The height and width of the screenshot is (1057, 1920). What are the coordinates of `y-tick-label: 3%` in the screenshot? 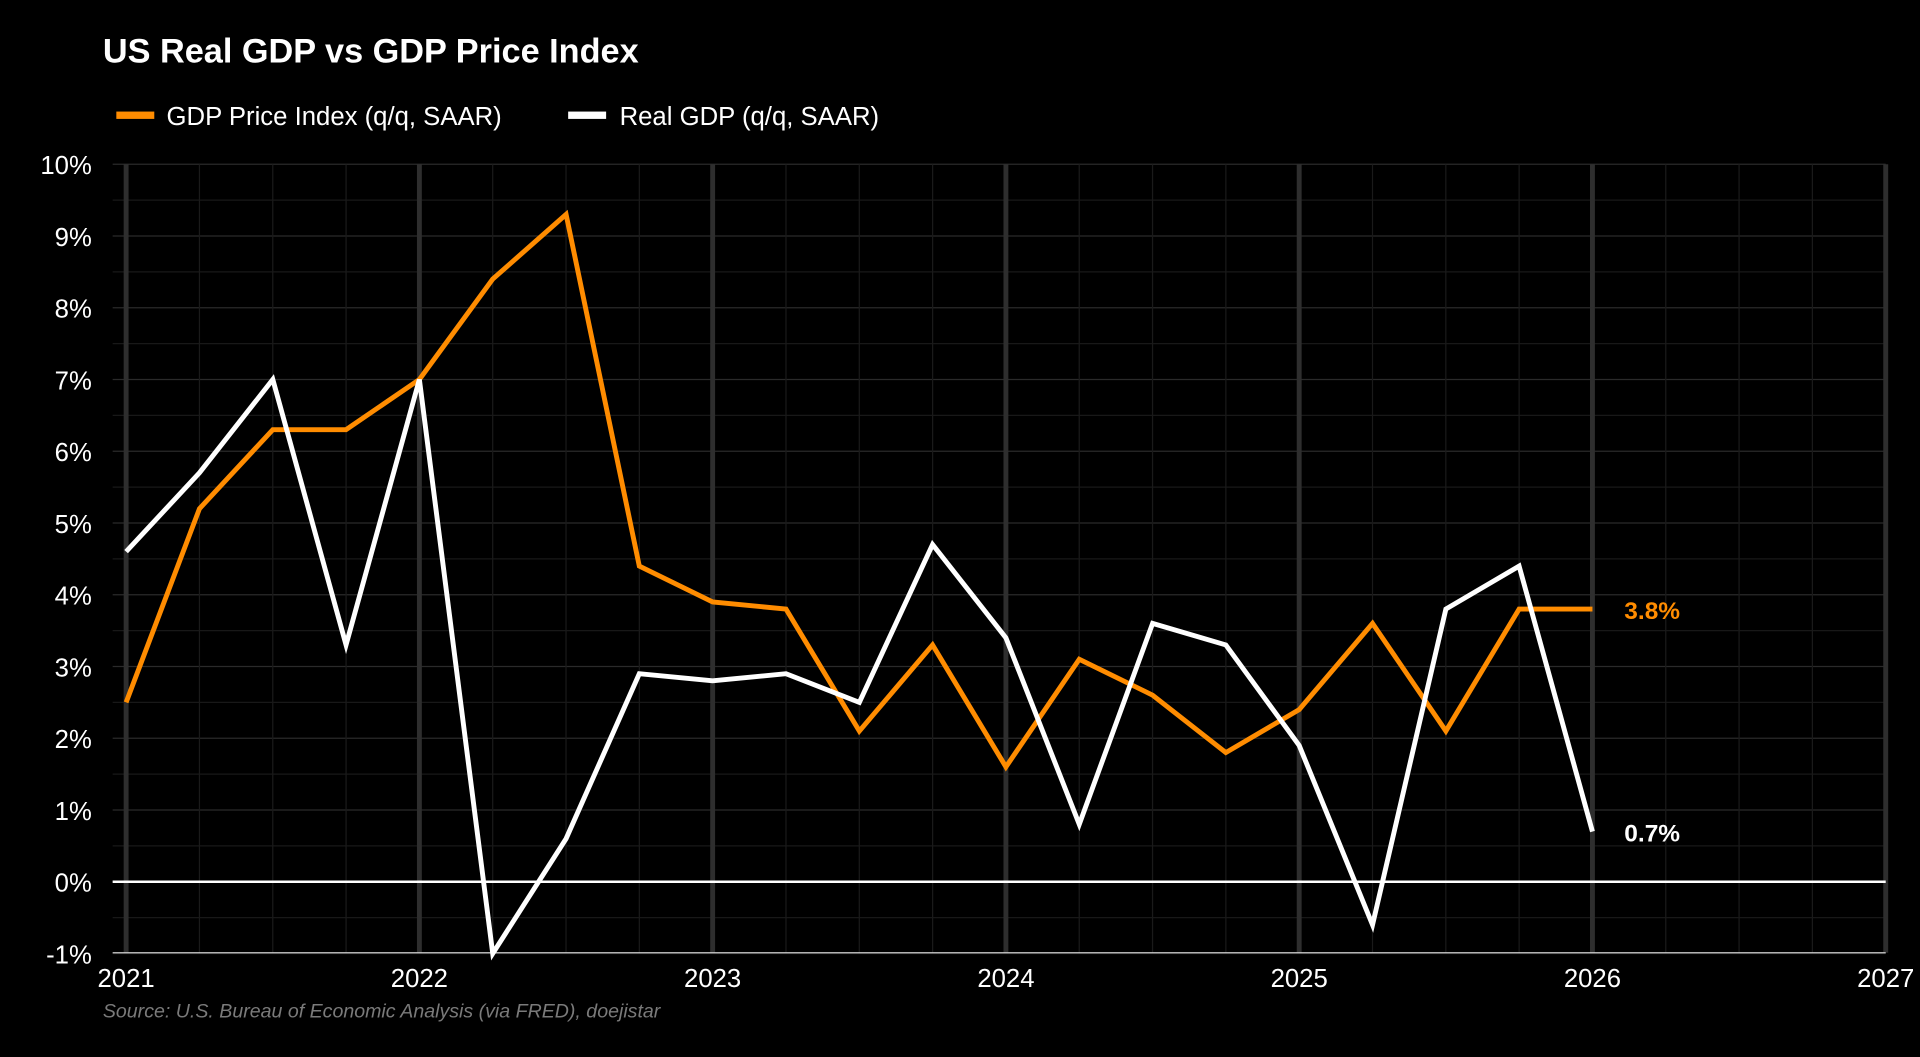 It's located at (73, 668).